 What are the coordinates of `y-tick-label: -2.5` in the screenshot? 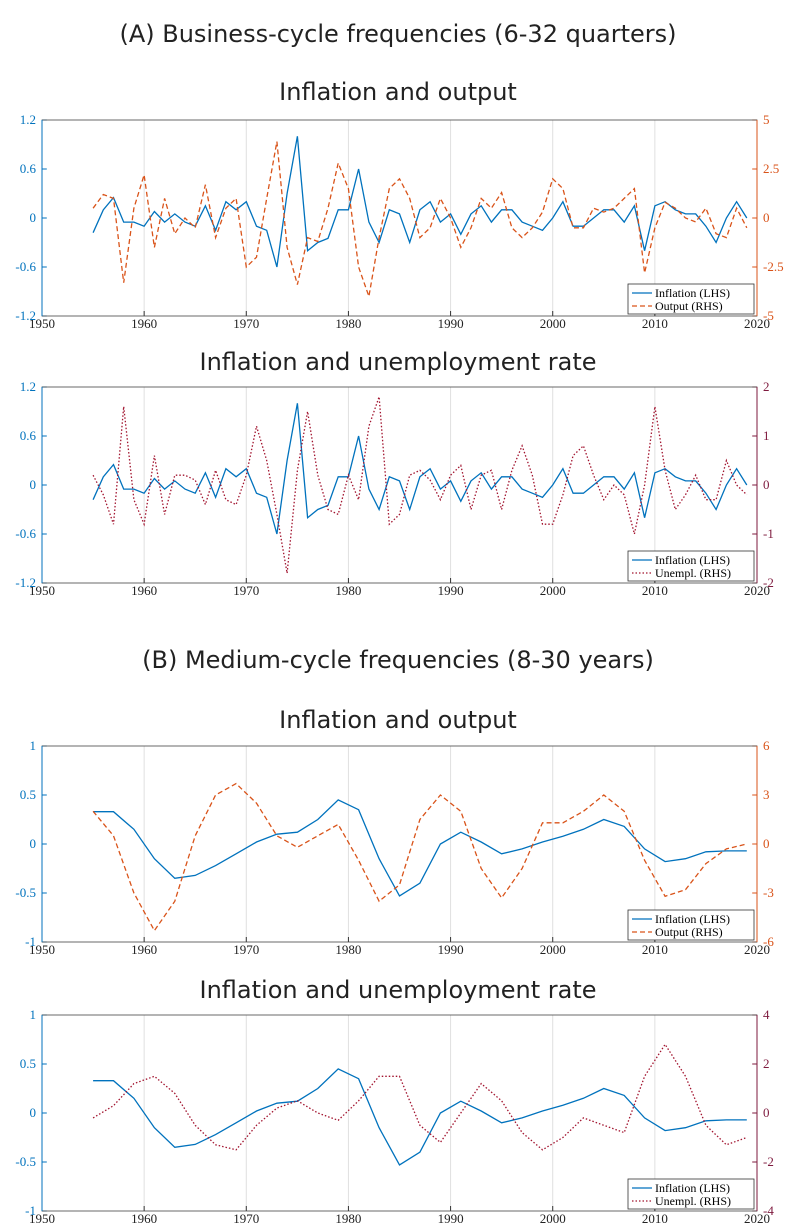 It's located at (773, 266).